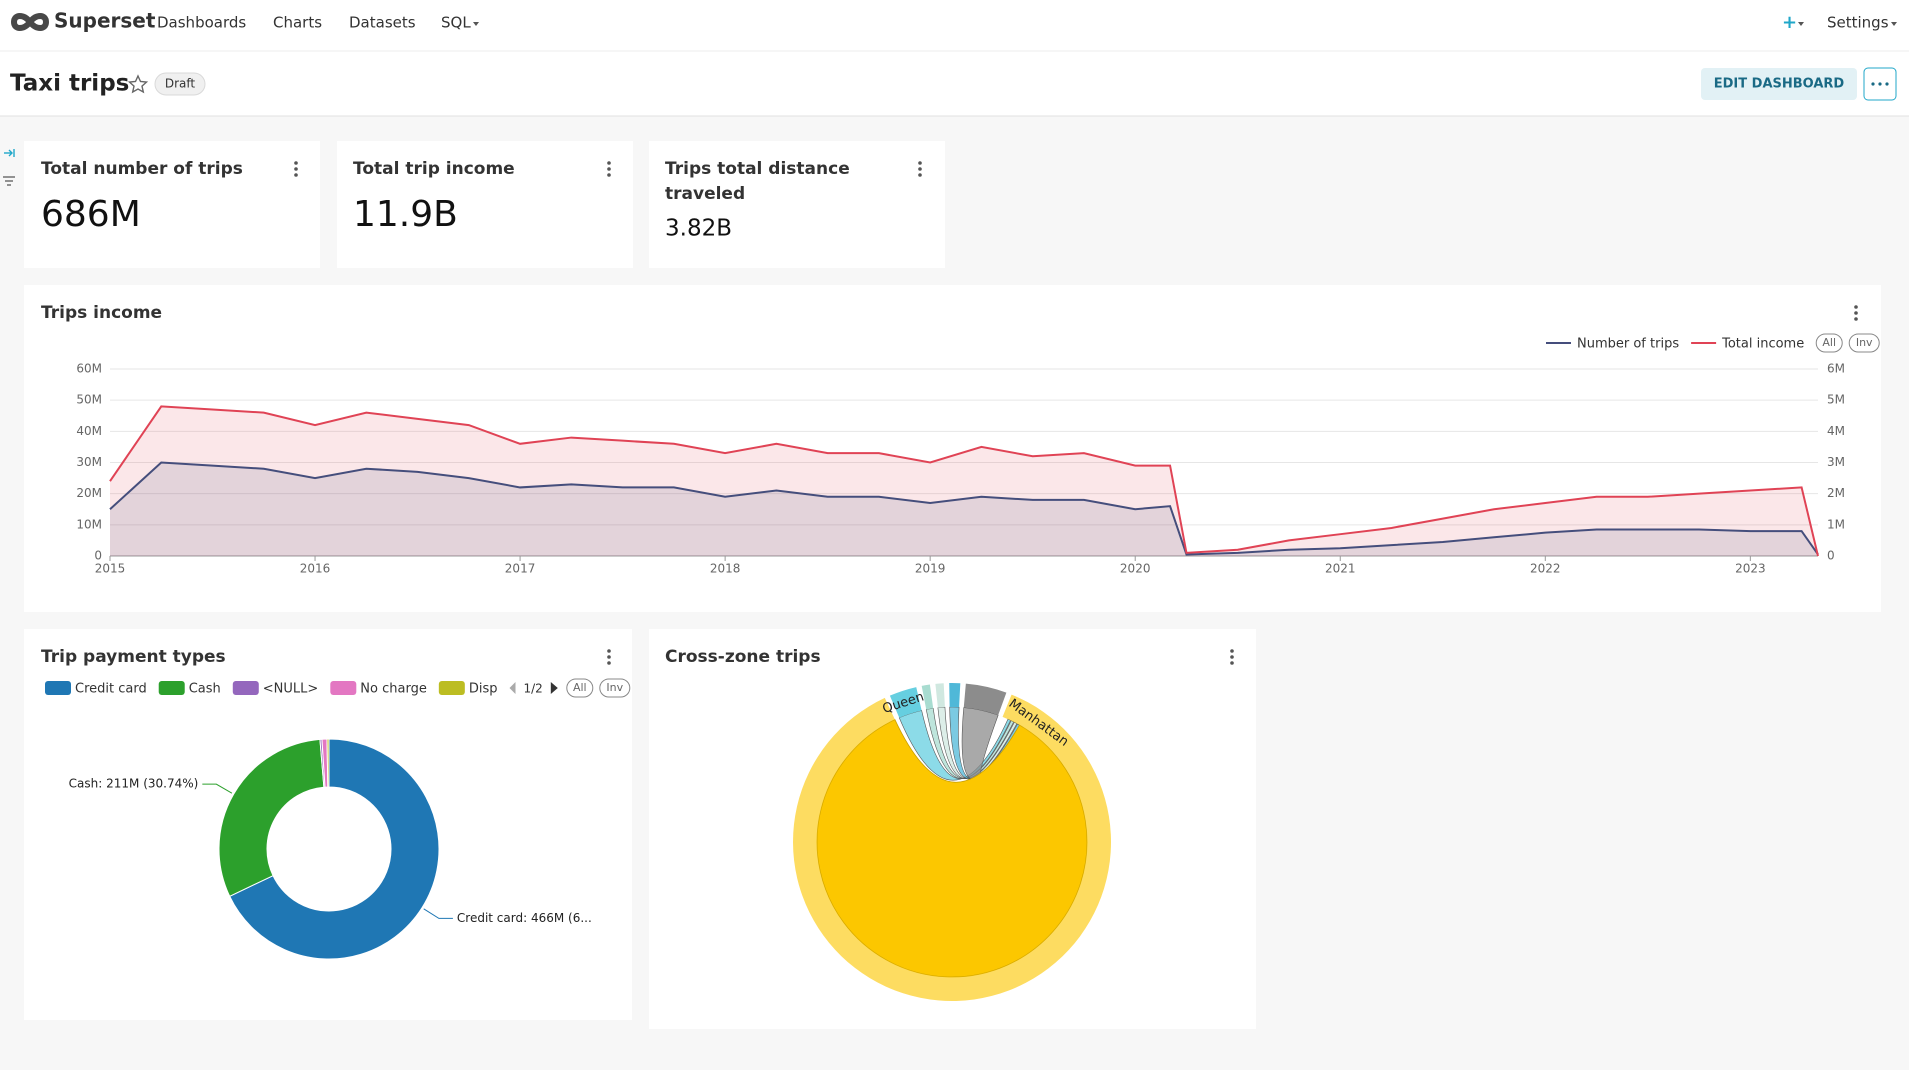 This screenshot has height=1070, width=1909. Describe the element at coordinates (69, 84) in the screenshot. I see `dashboard-title: Taxi trips` at that location.